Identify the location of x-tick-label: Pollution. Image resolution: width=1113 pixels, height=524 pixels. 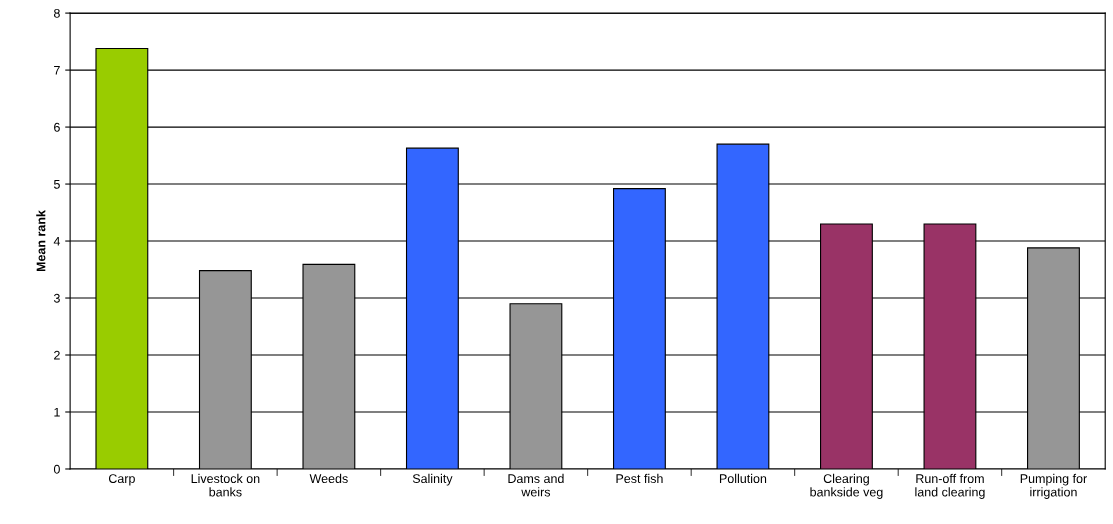
(743, 478).